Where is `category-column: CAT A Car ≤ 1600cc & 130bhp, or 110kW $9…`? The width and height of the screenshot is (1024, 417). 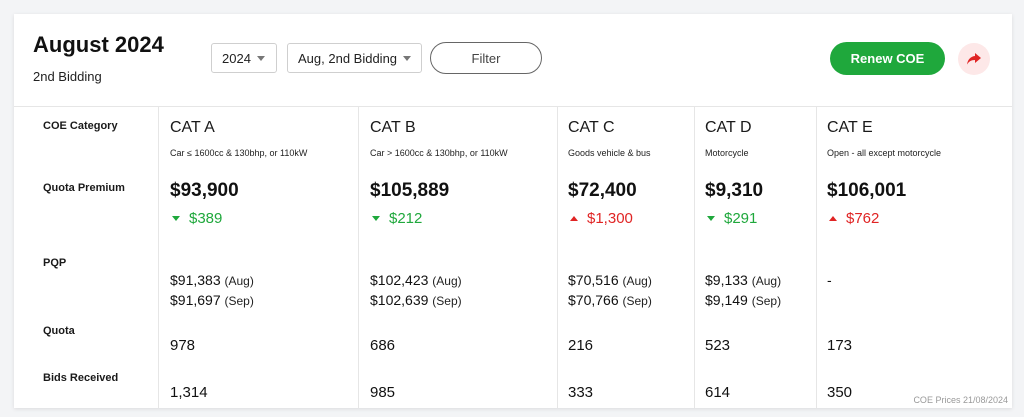 category-column: CAT A Car ≤ 1600cc & 130bhp, or 110kW $9… is located at coordinates (258, 257).